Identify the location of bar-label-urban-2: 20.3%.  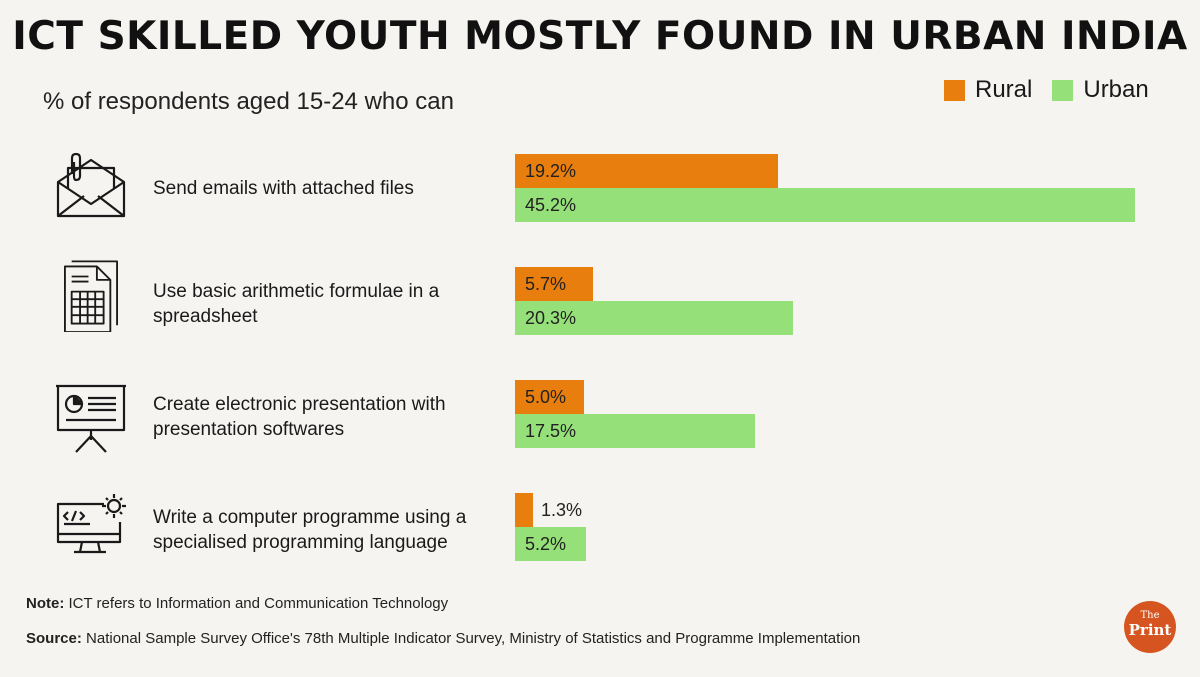
(551, 318).